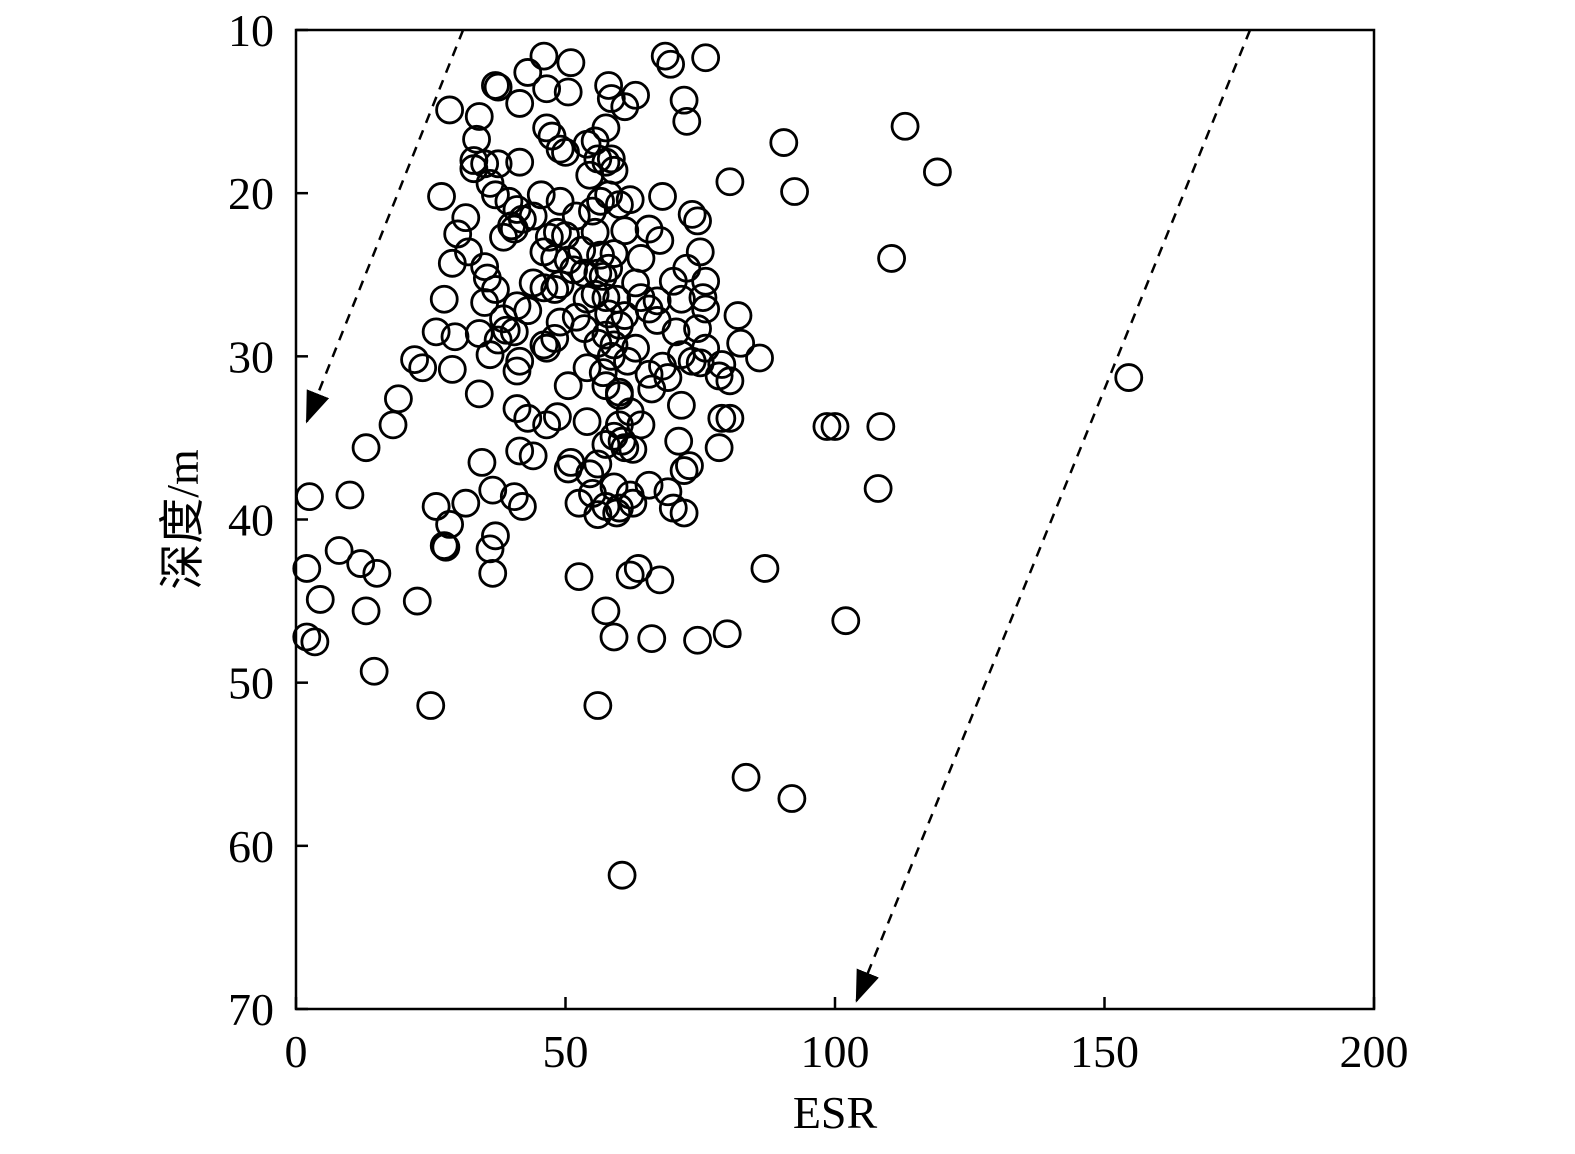 This screenshot has width=1575, height=1154. What do you see at coordinates (251, 193) in the screenshot?
I see `y-tick-label: 20` at bounding box center [251, 193].